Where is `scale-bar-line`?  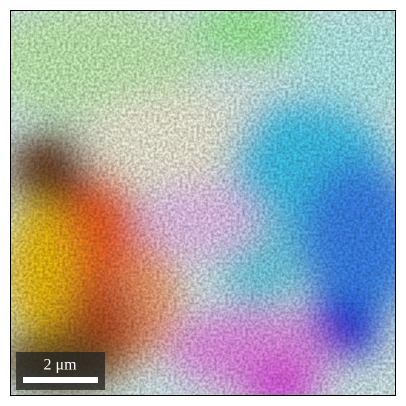 scale-bar-line is located at coordinates (60, 380).